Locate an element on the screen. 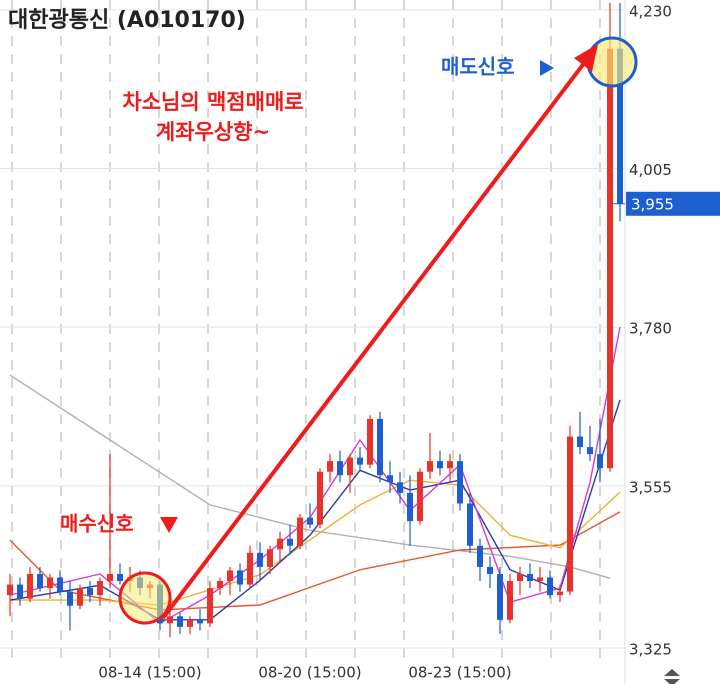 This screenshot has height=684, width=720. scroll-up is located at coordinates (672, 672).